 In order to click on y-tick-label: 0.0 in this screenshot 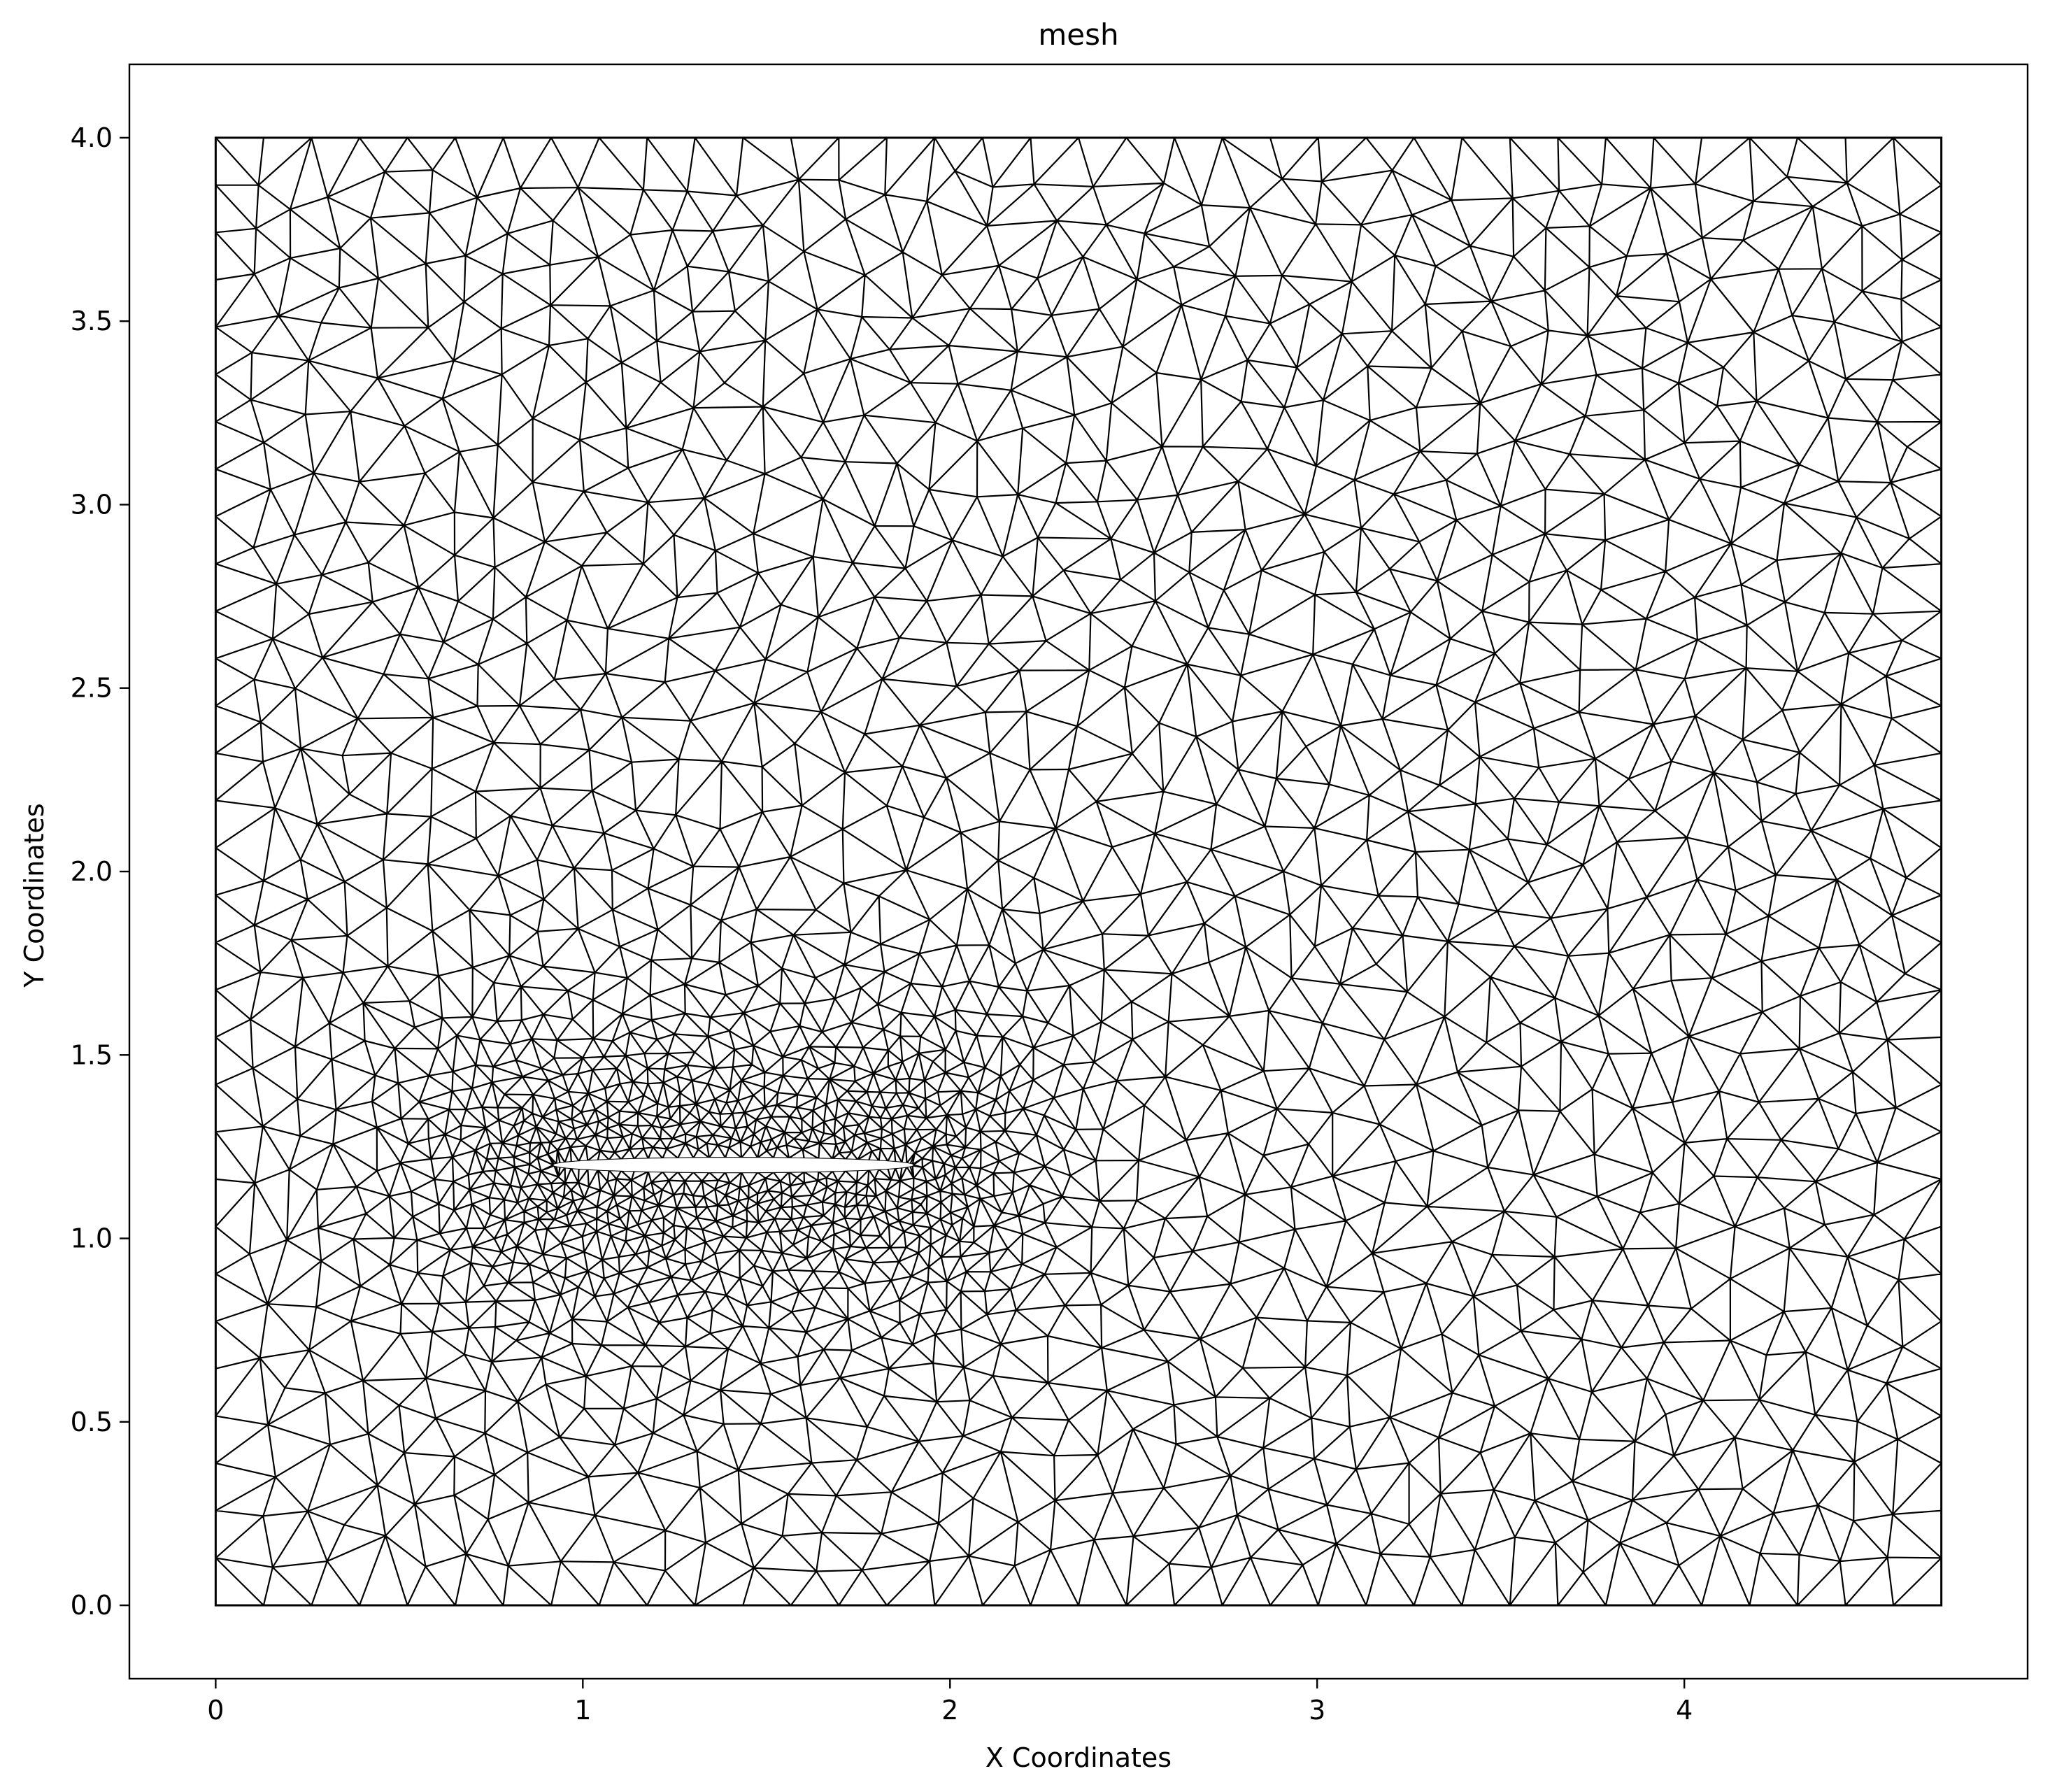, I will do `click(92, 1605)`.